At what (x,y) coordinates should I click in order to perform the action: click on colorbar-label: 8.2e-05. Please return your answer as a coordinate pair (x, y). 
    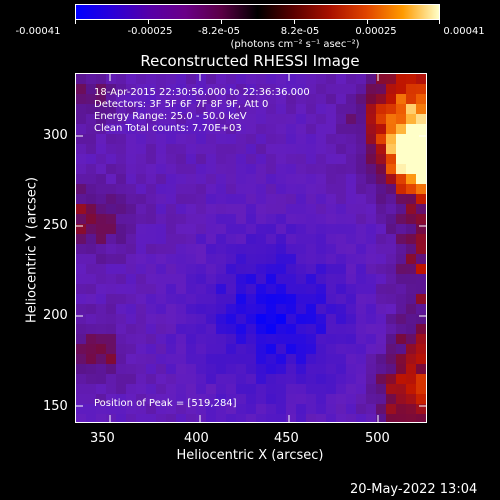
    Looking at the image, I should click on (300, 31).